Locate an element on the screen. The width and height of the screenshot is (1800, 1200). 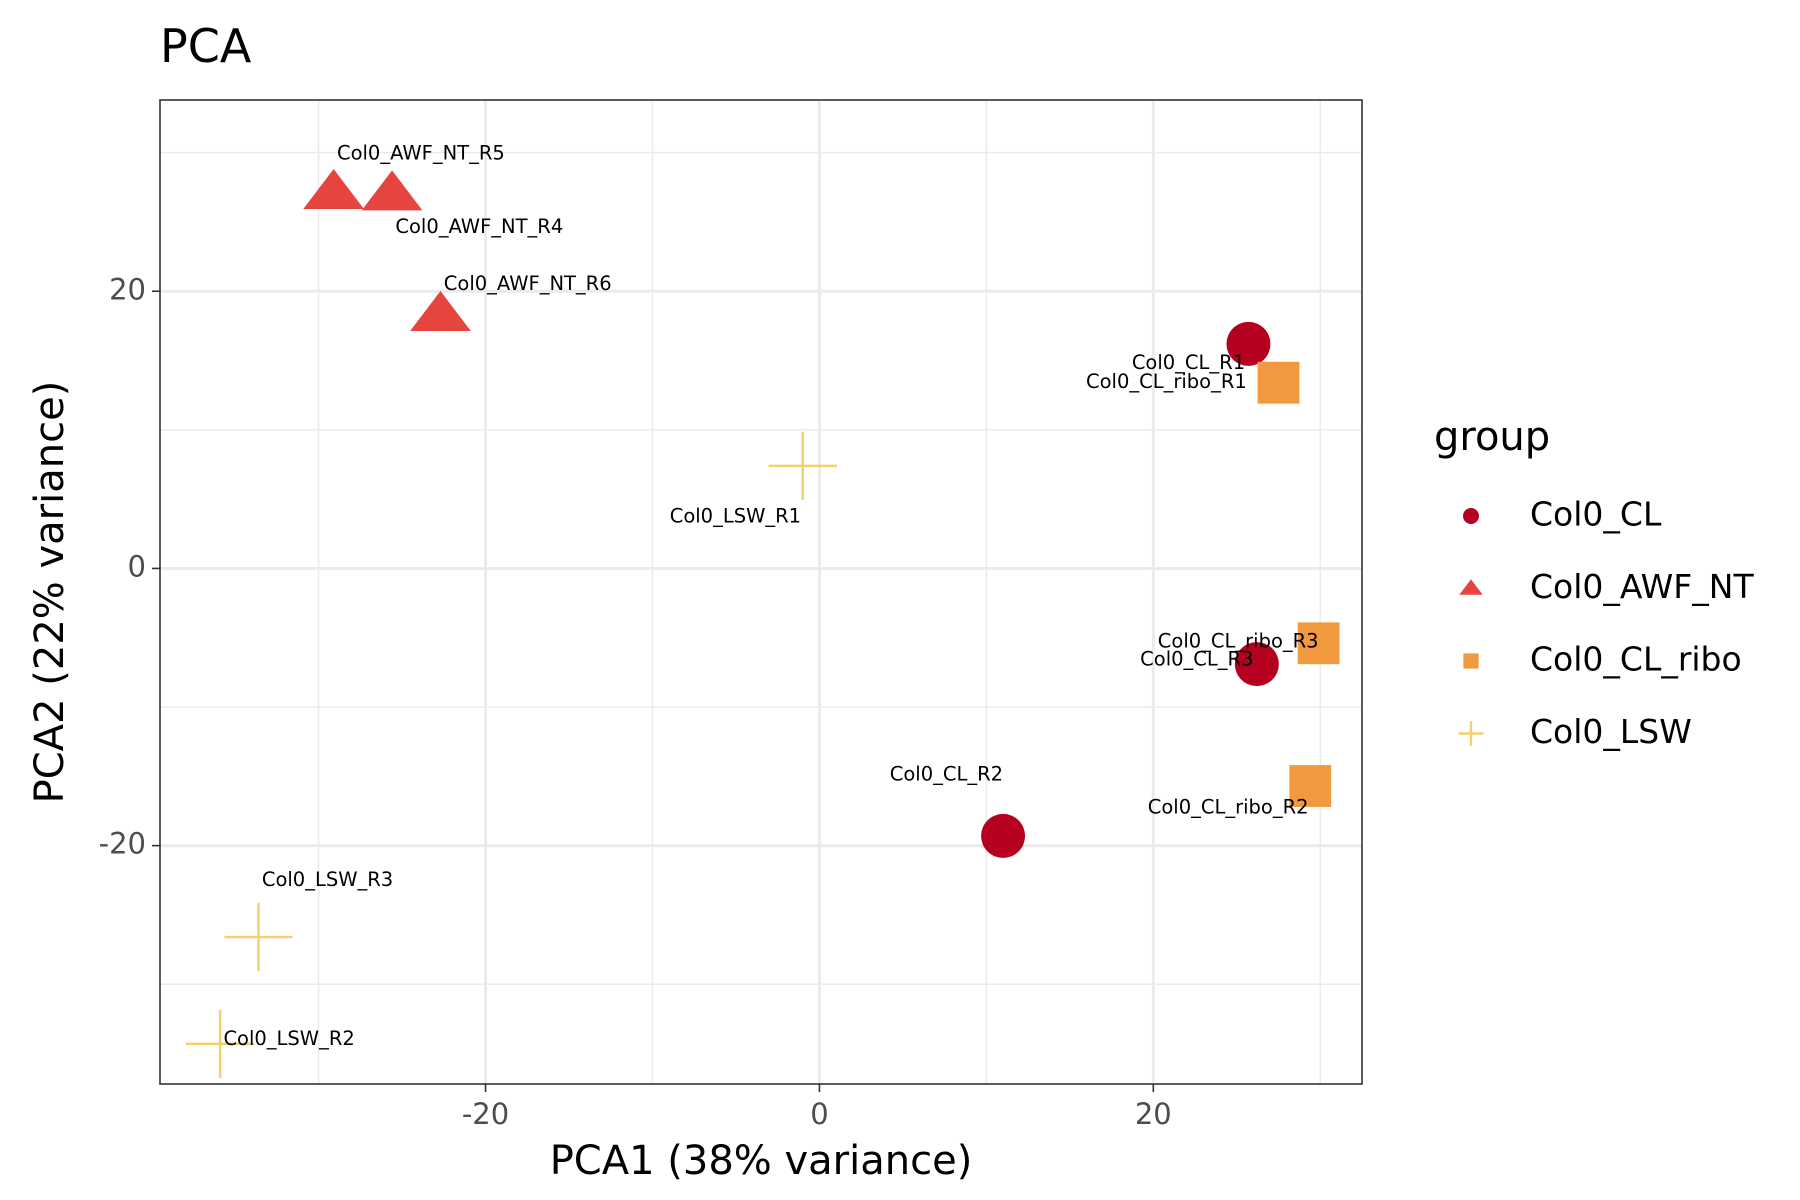
legend-key-plus-icon is located at coordinates (1471, 733).